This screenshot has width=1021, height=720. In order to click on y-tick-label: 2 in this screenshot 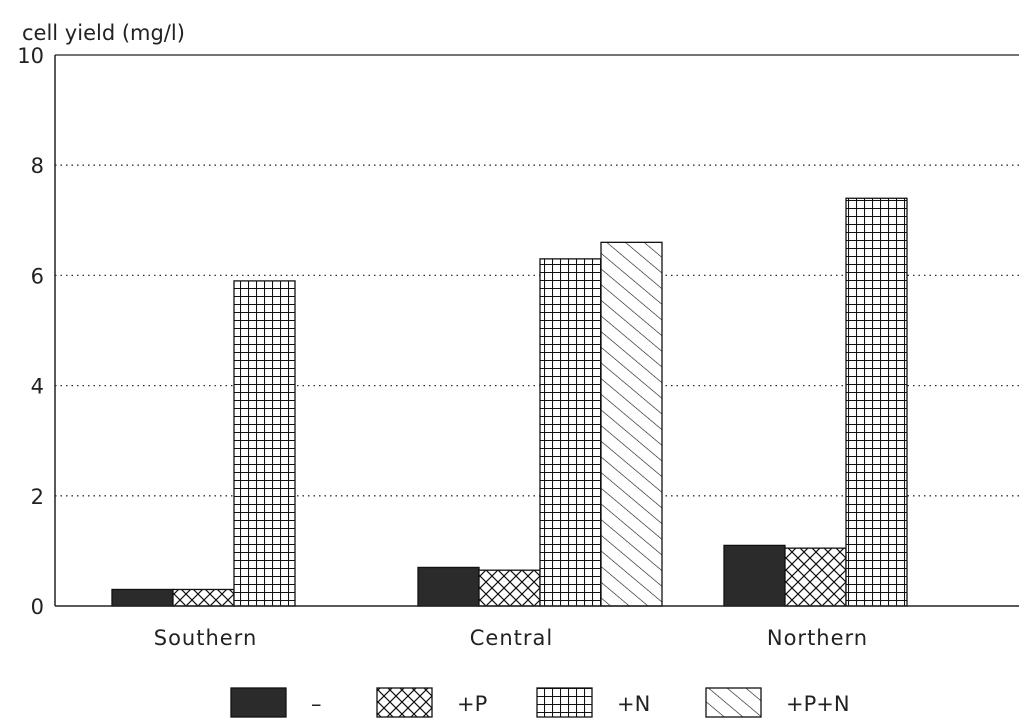, I will do `click(37, 497)`.